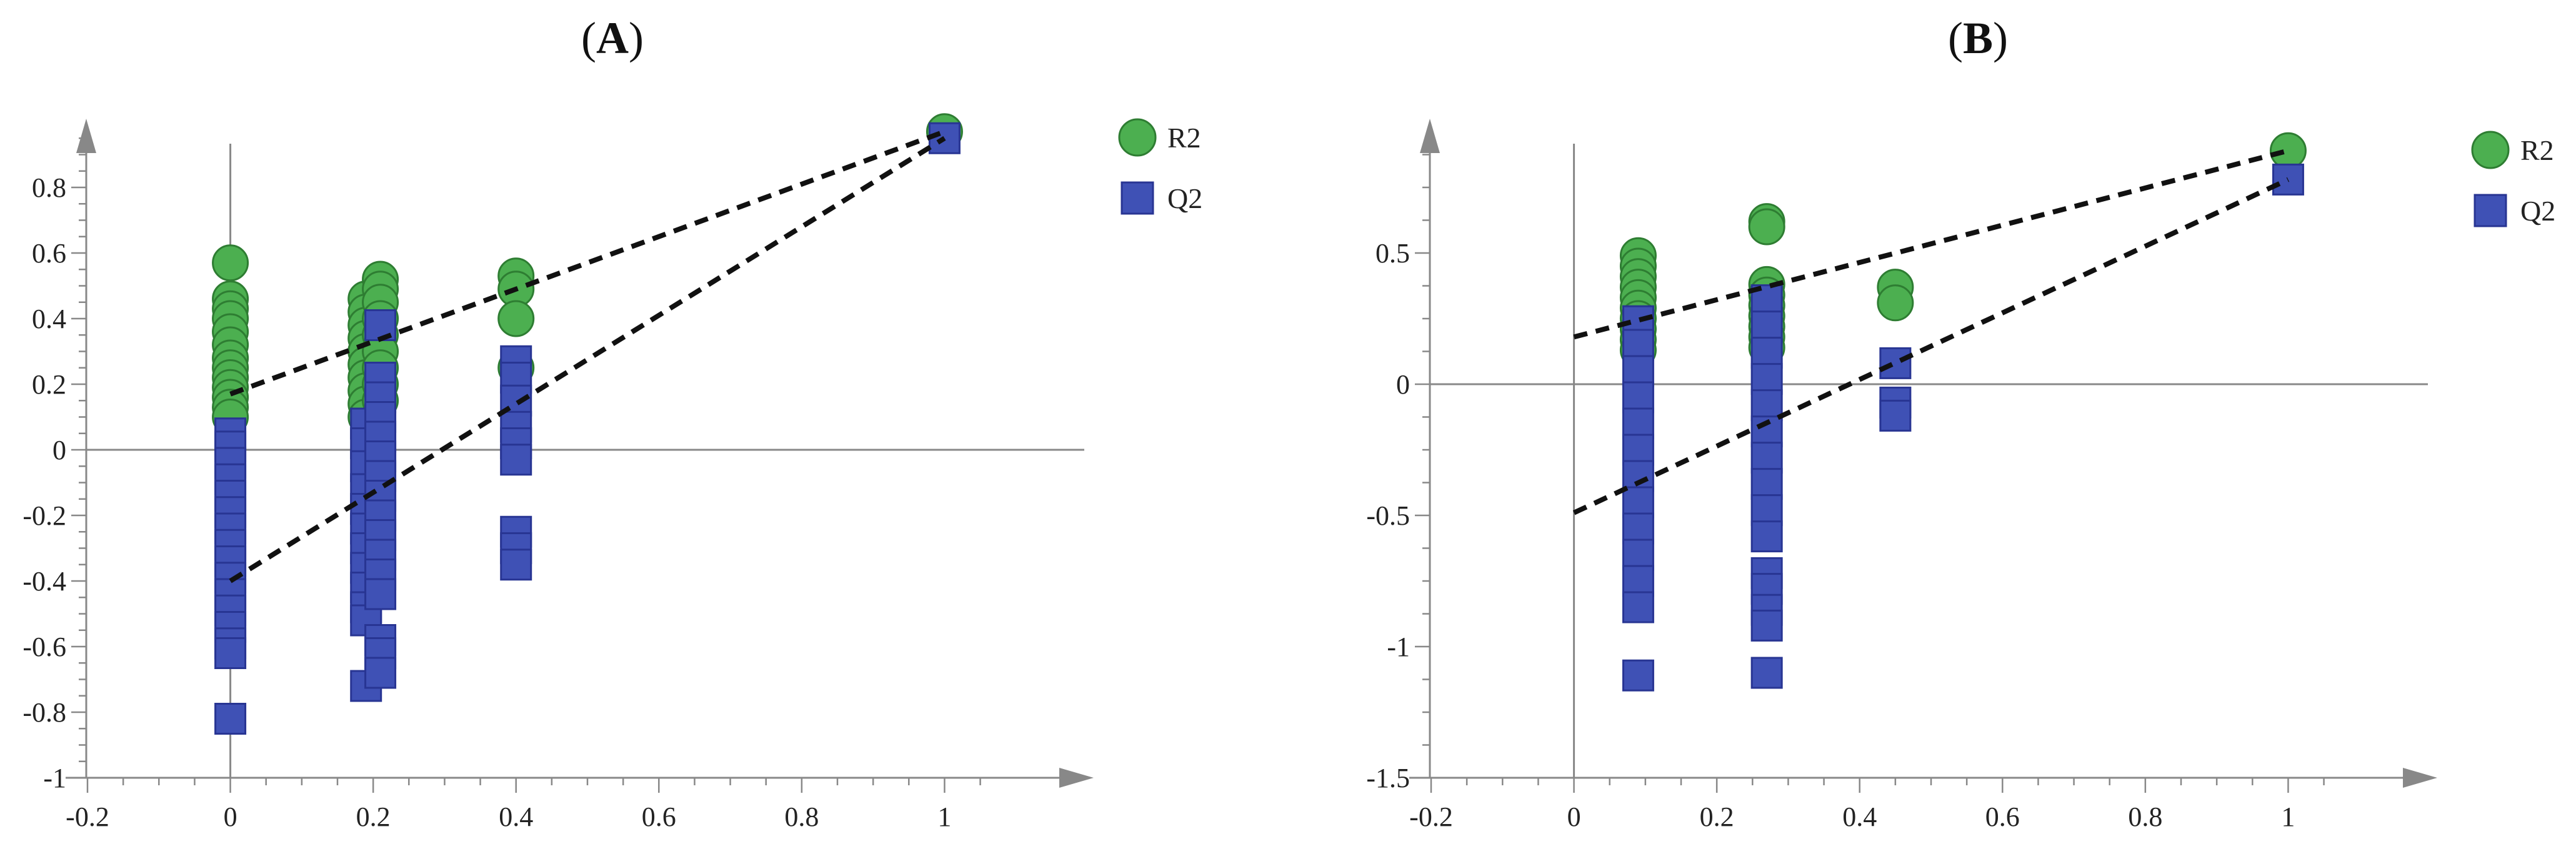  What do you see at coordinates (49, 319) in the screenshot?
I see `y-tick-label: 0.4` at bounding box center [49, 319].